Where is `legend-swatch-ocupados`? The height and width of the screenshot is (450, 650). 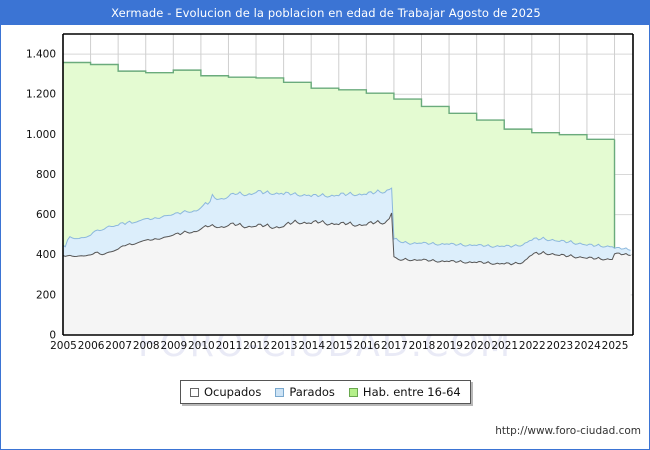
legend-swatch-ocupados is located at coordinates (194, 392).